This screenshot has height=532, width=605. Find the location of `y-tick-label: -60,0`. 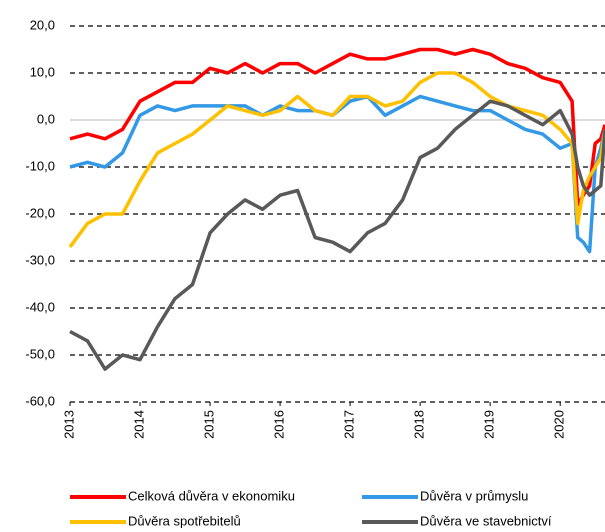

y-tick-label: -60,0 is located at coordinates (40, 400).